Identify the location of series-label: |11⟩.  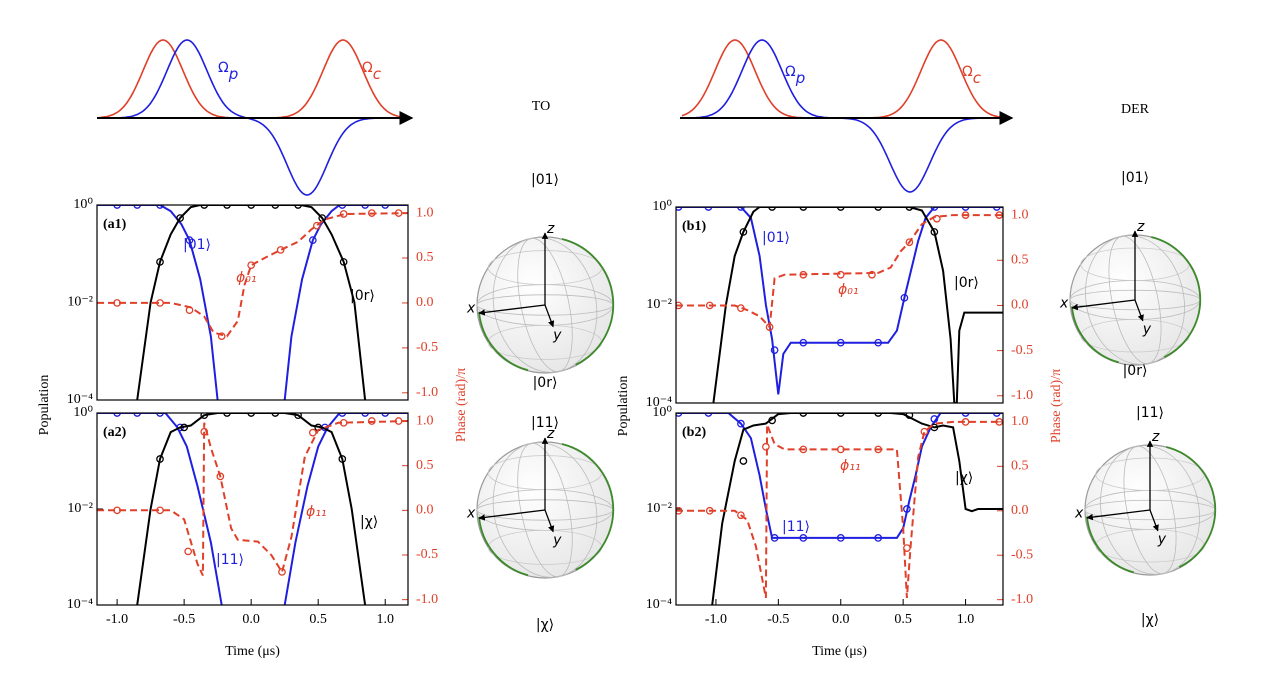
(796, 527).